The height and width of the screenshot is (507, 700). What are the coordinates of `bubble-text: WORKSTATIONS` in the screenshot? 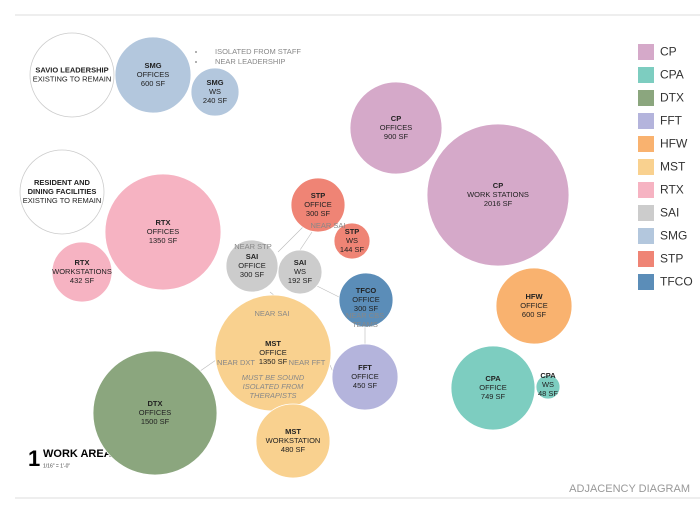 It's located at (82, 271).